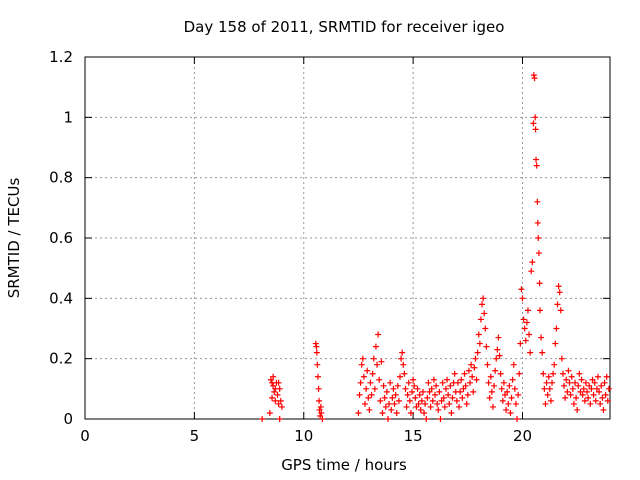 The width and height of the screenshot is (640, 480). Describe the element at coordinates (195, 436) in the screenshot. I see `x-tick-label: 5` at that location.